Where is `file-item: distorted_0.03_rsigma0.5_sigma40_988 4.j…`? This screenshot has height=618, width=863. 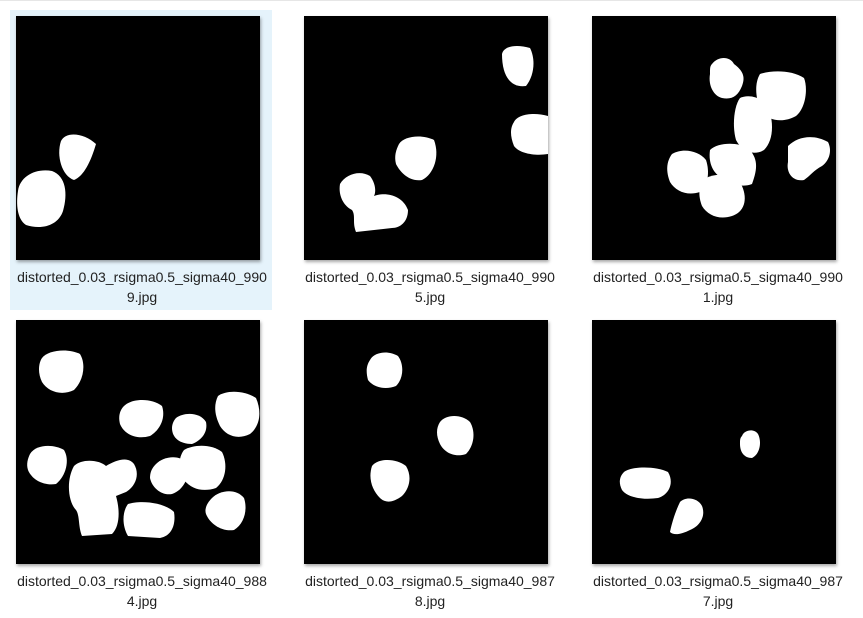 file-item: distorted_0.03_rsigma0.5_sigma40_988 4.j… is located at coordinates (141, 464).